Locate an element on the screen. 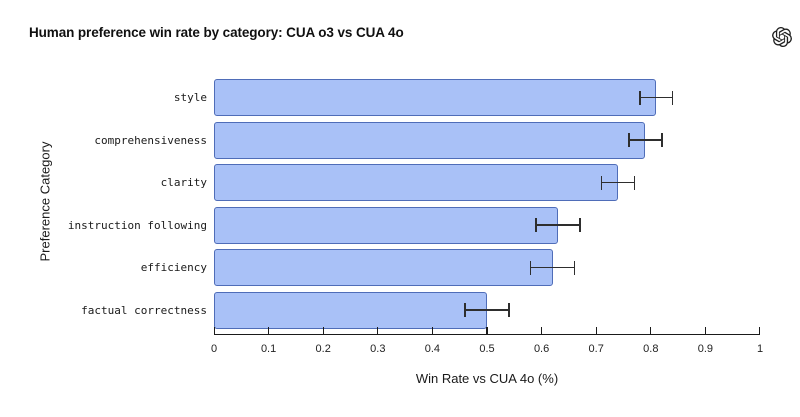 Image resolution: width=800 pixels, height=417 pixels. x-tick-label: 0.5 is located at coordinates (487, 349).